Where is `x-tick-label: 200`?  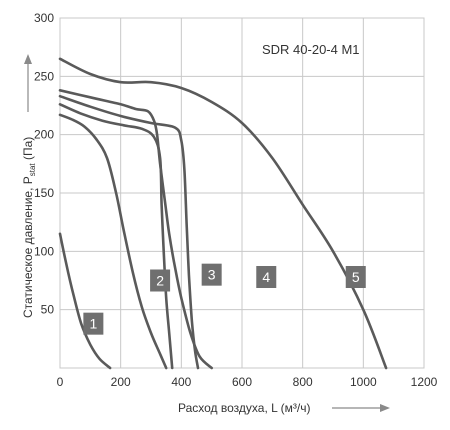 x-tick-label: 200 is located at coordinates (121, 382).